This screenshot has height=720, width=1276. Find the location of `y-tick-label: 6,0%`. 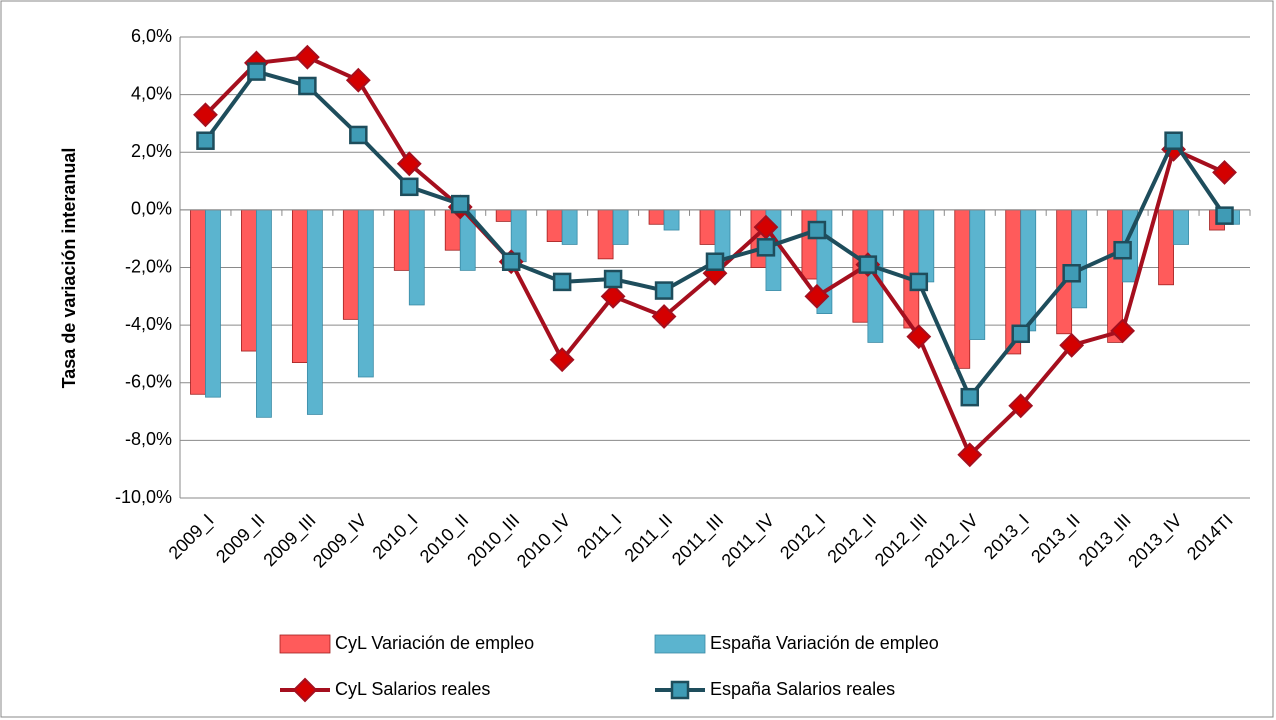

y-tick-label: 6,0% is located at coordinates (151, 36).